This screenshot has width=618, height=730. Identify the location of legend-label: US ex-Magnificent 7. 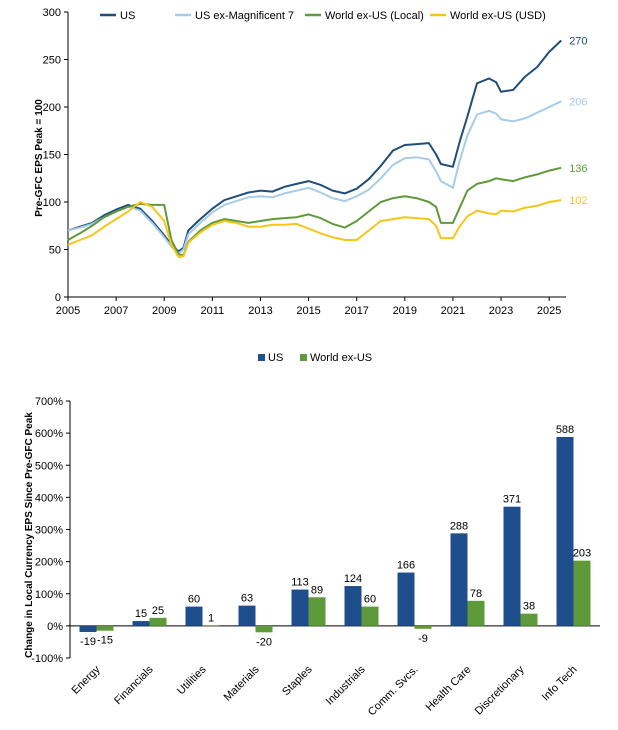
(244, 16).